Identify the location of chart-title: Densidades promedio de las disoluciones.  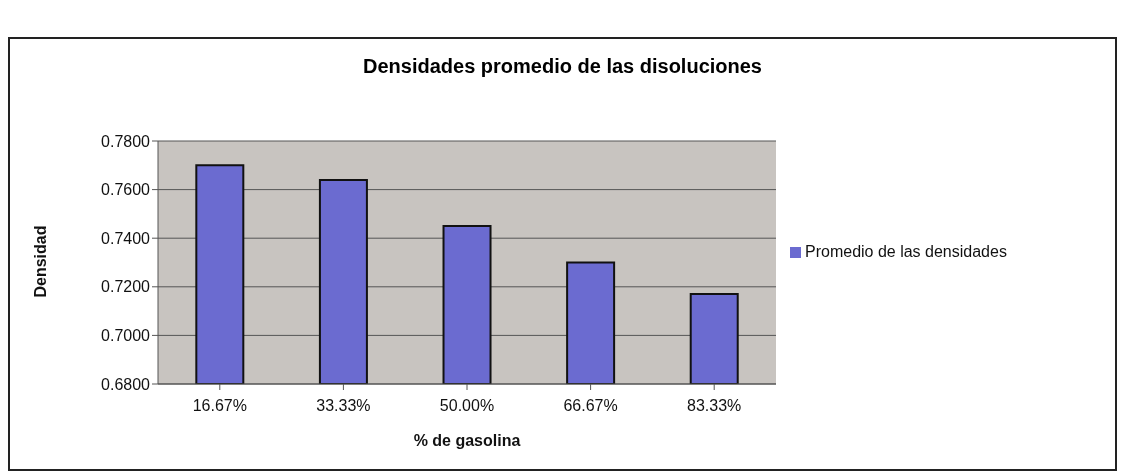
(562, 66).